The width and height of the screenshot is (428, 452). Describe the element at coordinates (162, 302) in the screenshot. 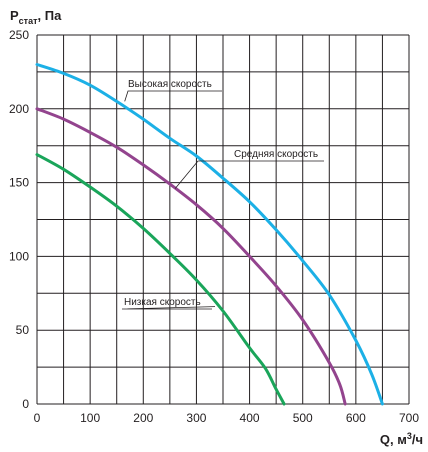

I see `annotation-label: Низкая скорость` at that location.